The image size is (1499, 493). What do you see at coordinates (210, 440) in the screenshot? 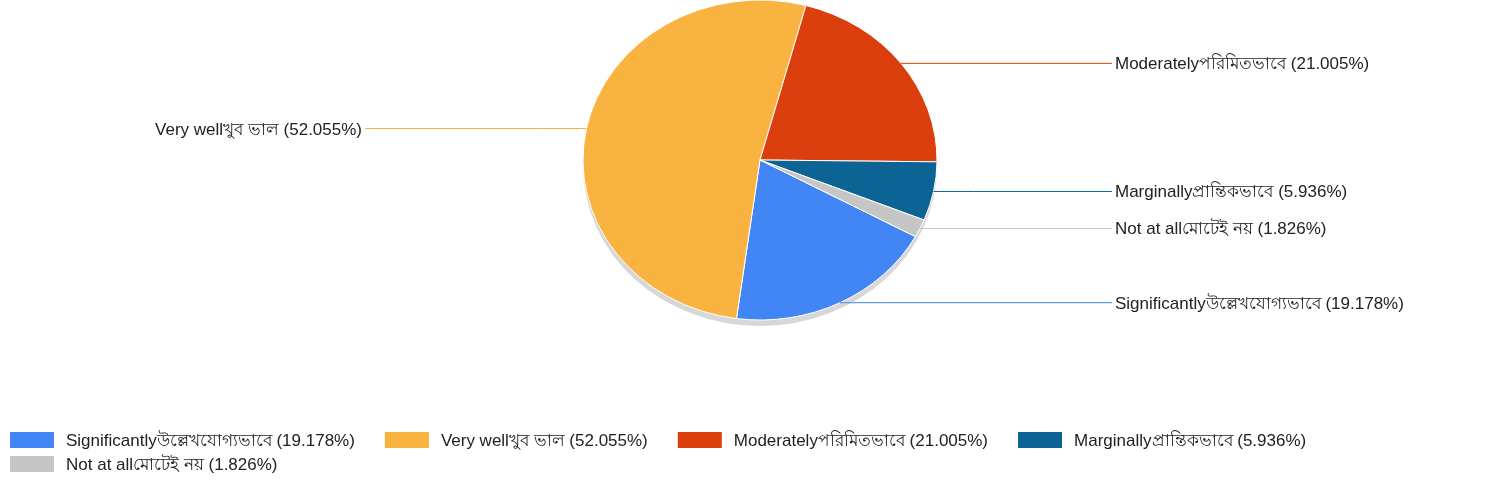
I see `legend-label: Significantlyউল্লেখযোগ্যভাবে (19.178%)` at bounding box center [210, 440].